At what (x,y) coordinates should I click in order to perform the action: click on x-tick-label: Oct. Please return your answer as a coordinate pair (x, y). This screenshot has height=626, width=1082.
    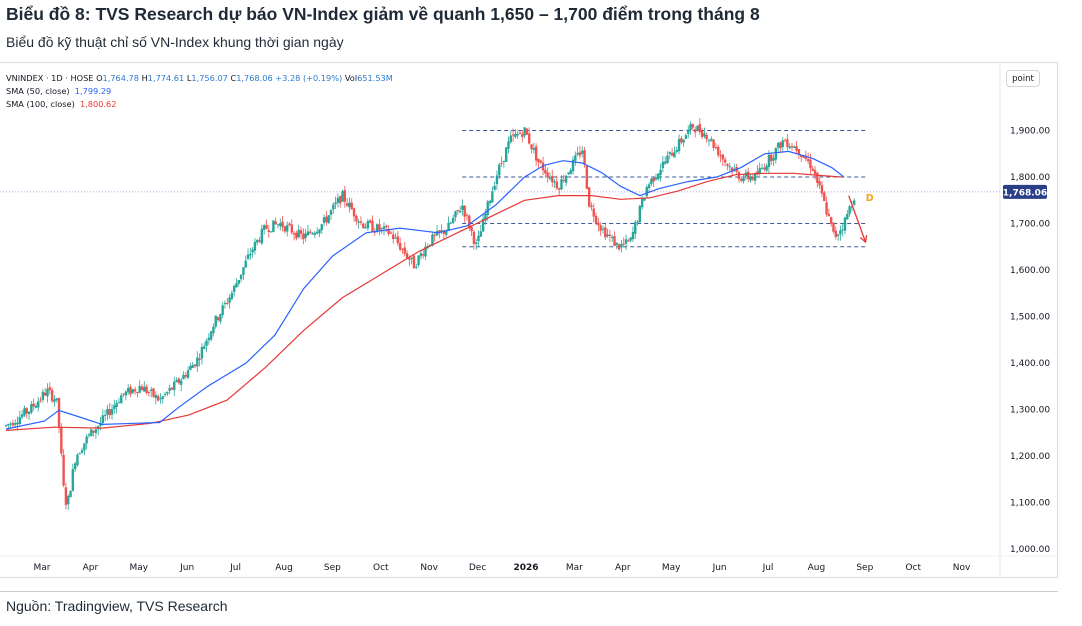
    Looking at the image, I should click on (381, 568).